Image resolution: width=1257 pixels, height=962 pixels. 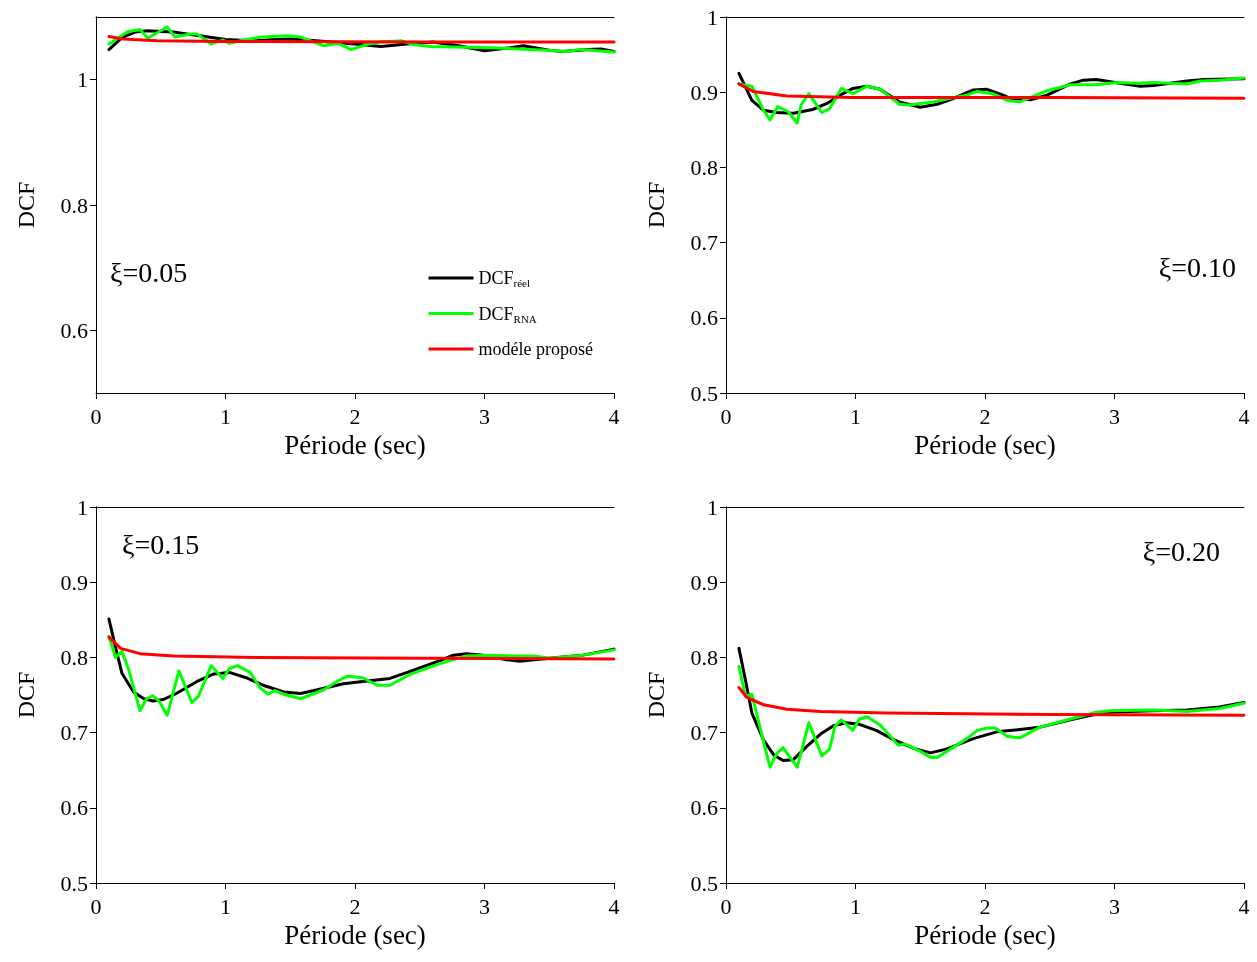 I want to click on annotation: ξ=0.05, so click(x=149, y=272).